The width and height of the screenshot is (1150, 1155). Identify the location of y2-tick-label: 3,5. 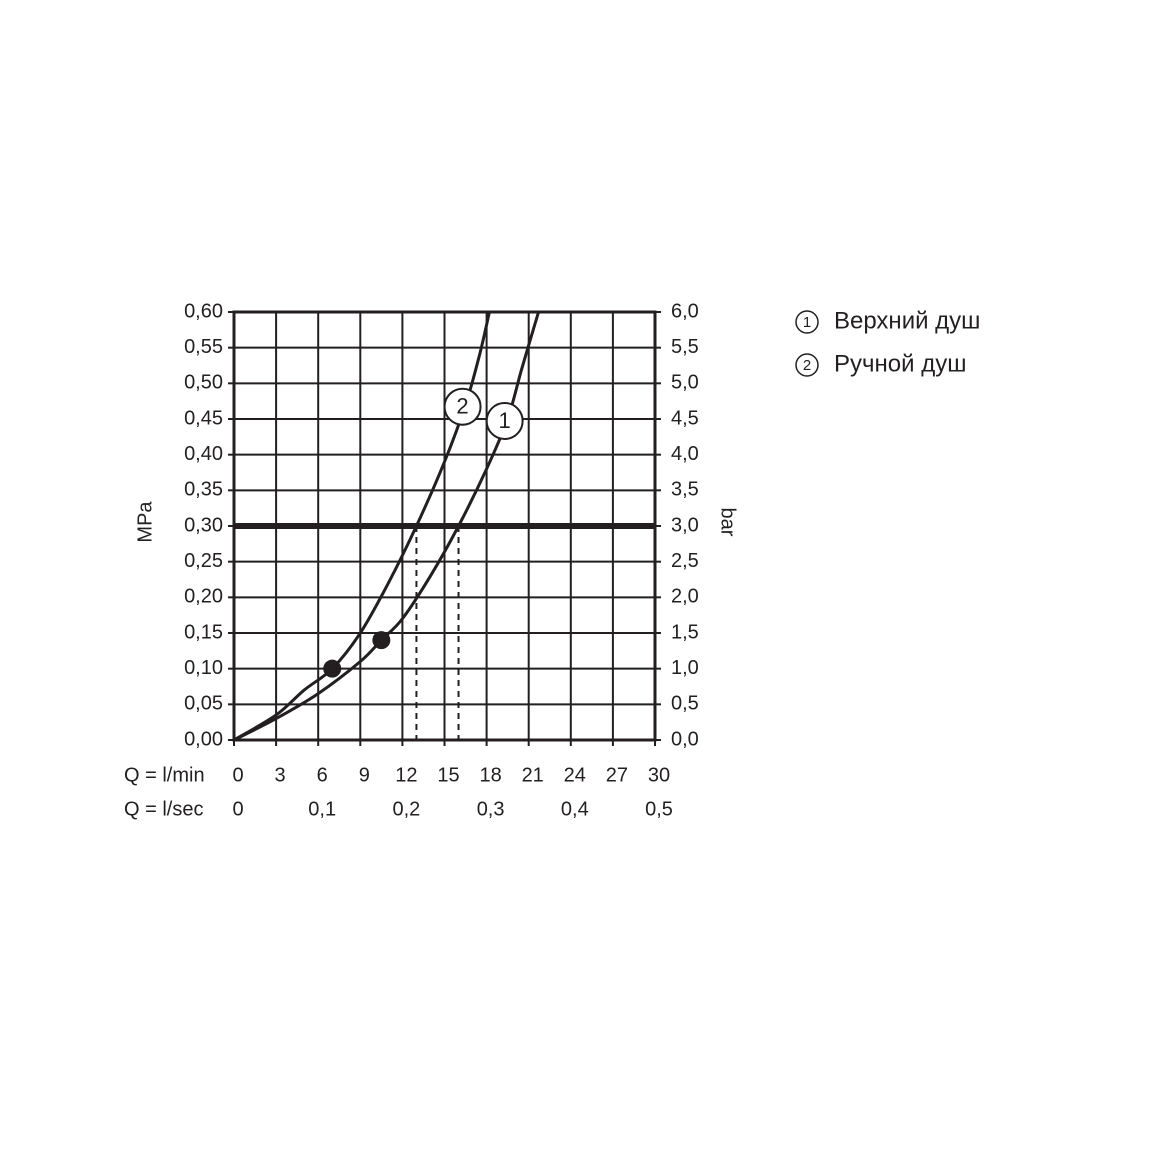
(685, 490).